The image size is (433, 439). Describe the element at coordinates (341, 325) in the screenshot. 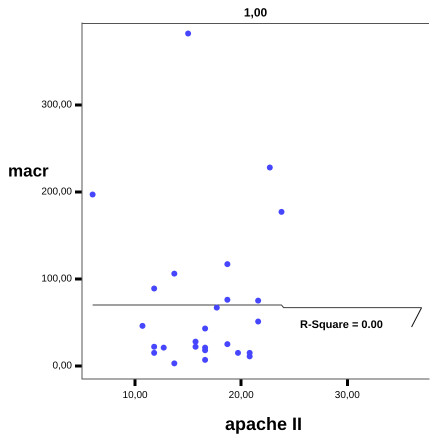

I see `annotation: R-Square = 0.00` at that location.